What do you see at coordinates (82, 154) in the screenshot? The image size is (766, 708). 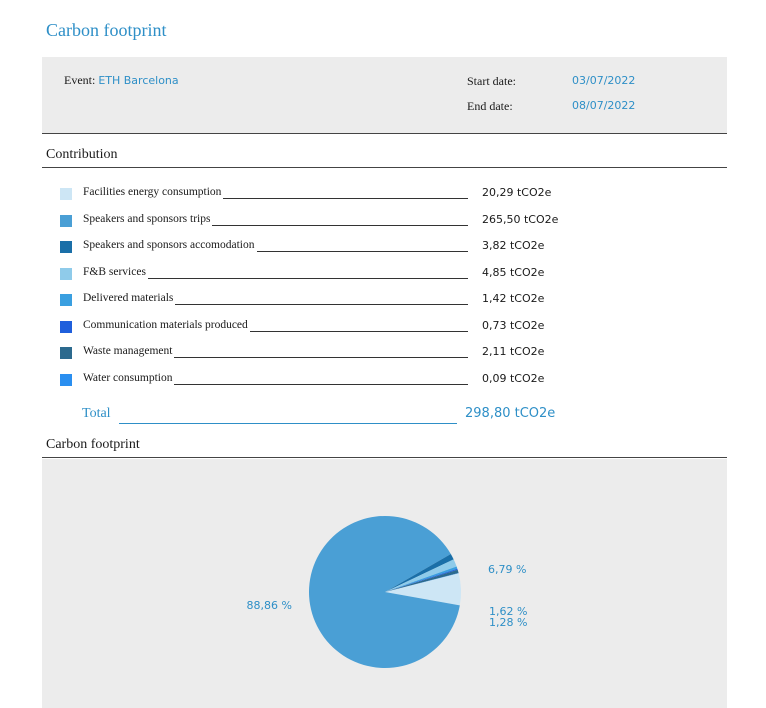 I see `contribution-title: Contribution` at bounding box center [82, 154].